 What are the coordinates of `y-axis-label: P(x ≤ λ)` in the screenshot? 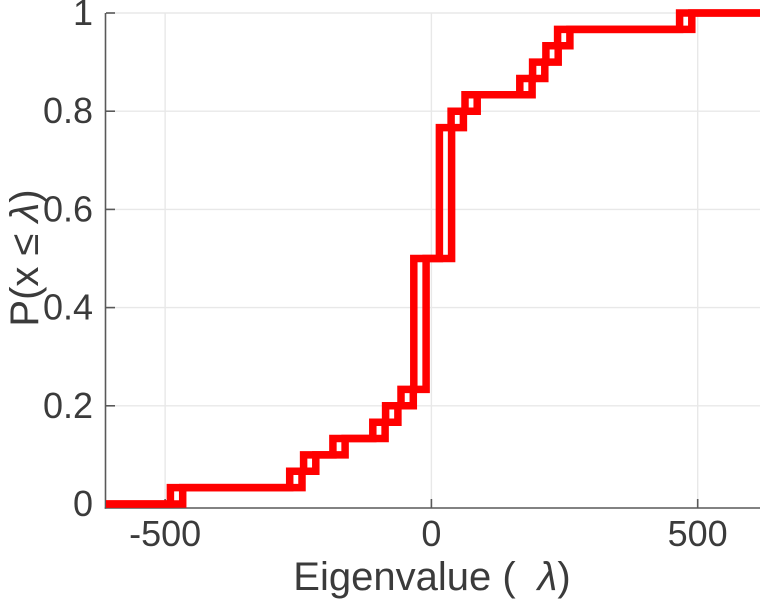 It's located at (25, 257).